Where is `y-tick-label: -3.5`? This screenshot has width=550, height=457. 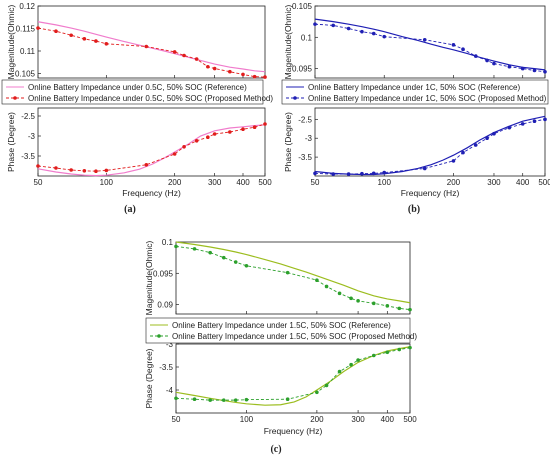
y-tick-label: -3.5 is located at coordinates (305, 157).